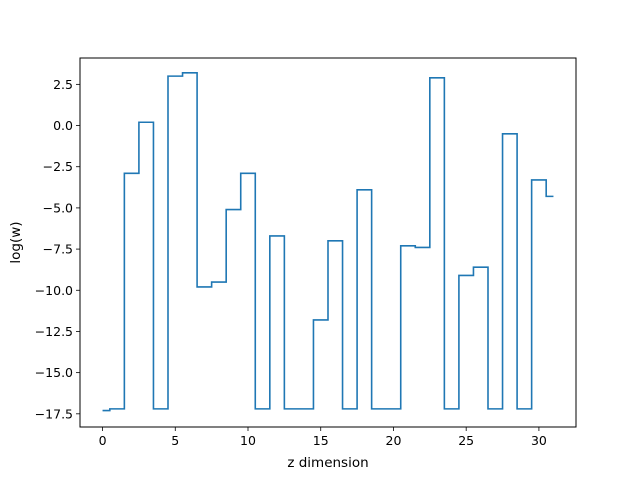 Image resolution: width=640 pixels, height=480 pixels. Describe the element at coordinates (16, 242) in the screenshot. I see `y-axis-label: log(w)` at that location.